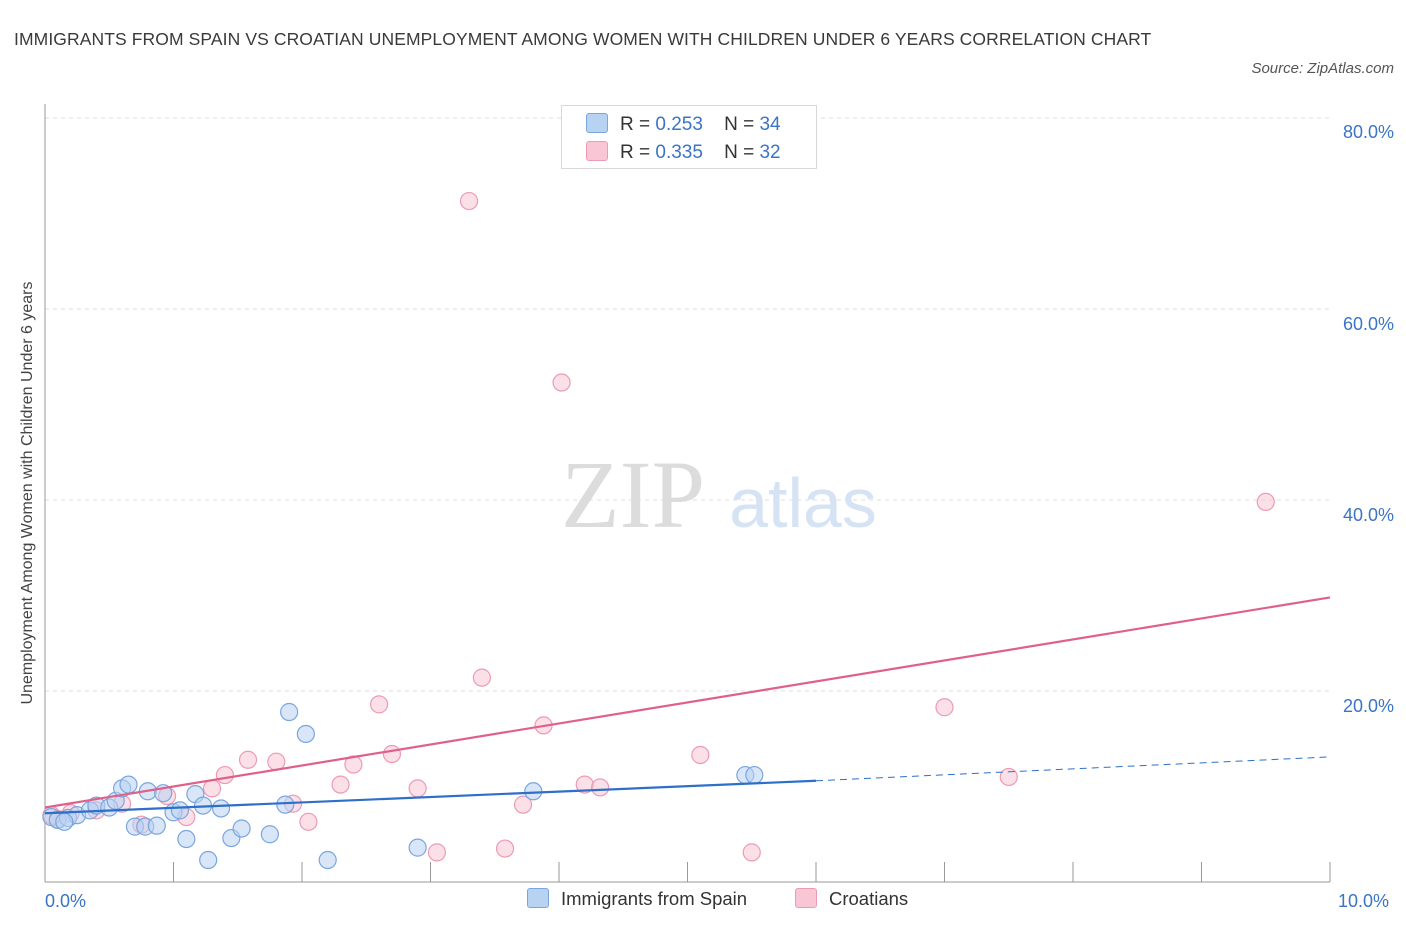  What do you see at coordinates (430, 797) in the screenshot?
I see `trend-line-spain` at bounding box center [430, 797].